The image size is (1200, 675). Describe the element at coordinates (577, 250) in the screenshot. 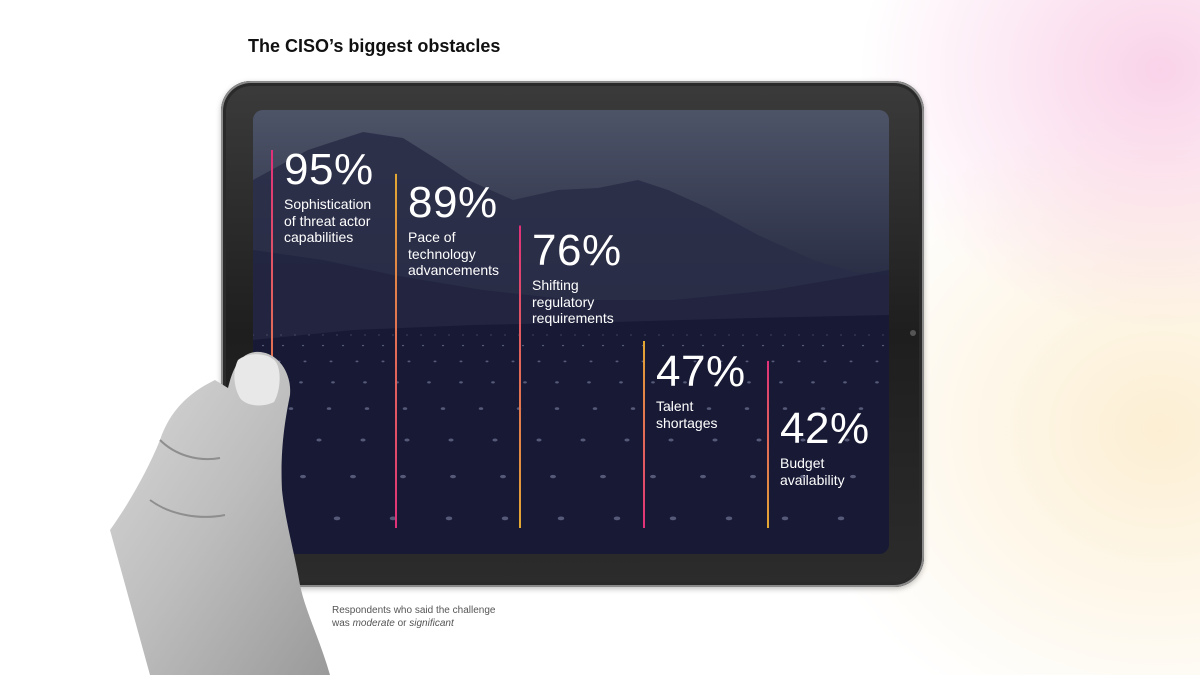

I see `value-label-shifting-regulatory: 76%` at that location.